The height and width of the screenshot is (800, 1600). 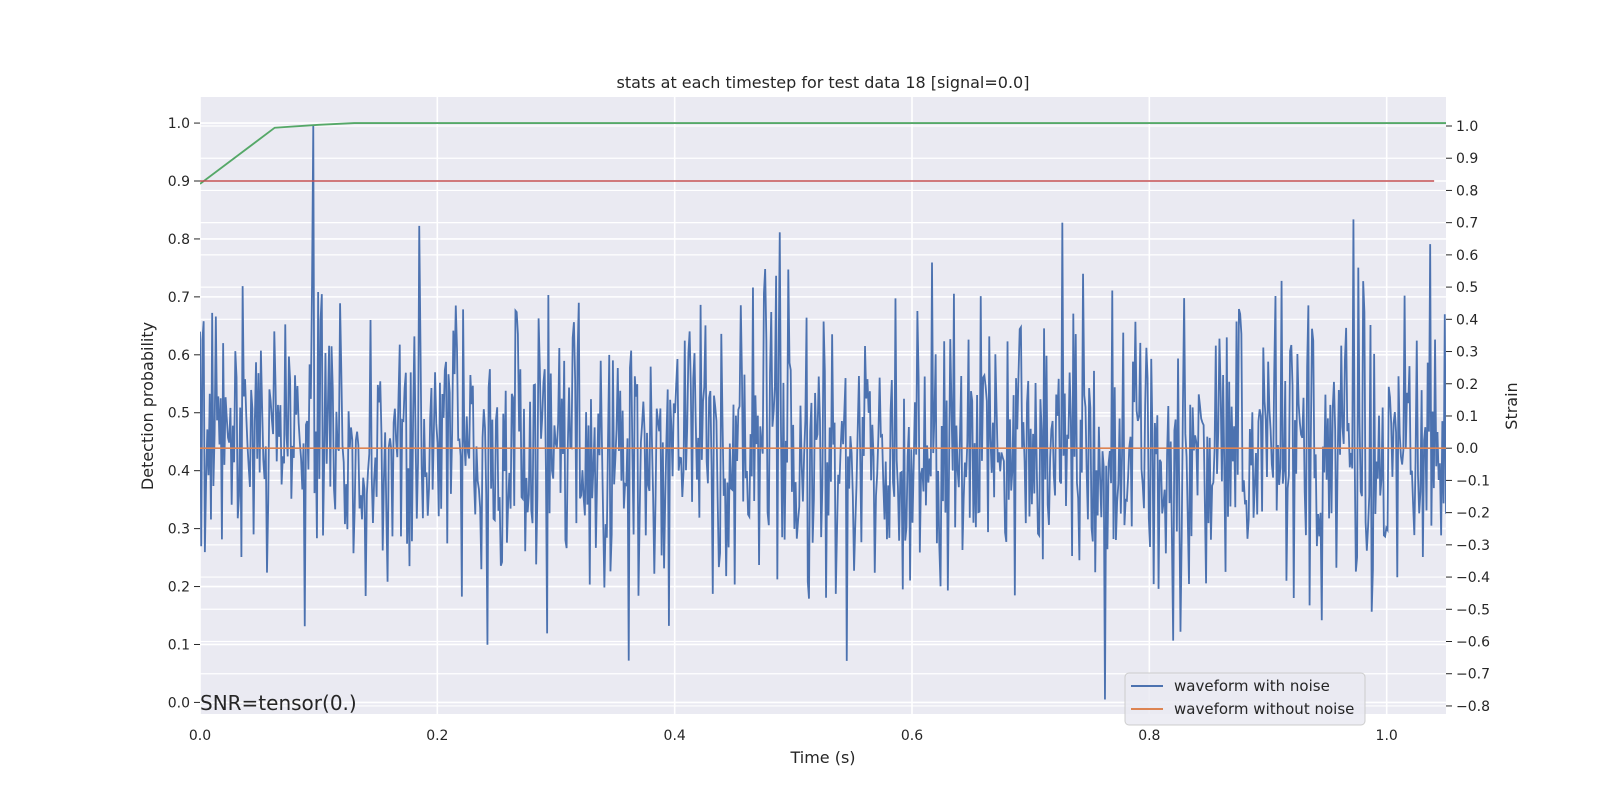 What do you see at coordinates (278, 703) in the screenshot?
I see `snr-annotation: SNR=tensor(0.)` at bounding box center [278, 703].